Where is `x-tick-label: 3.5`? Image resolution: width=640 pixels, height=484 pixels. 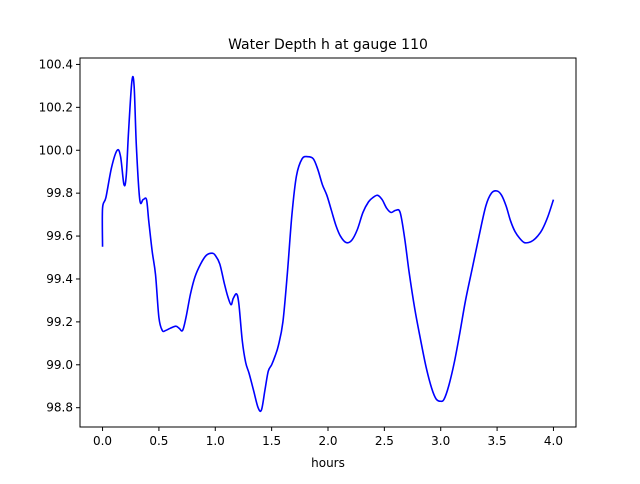
x-tick-label: 3.5 is located at coordinates (497, 441).